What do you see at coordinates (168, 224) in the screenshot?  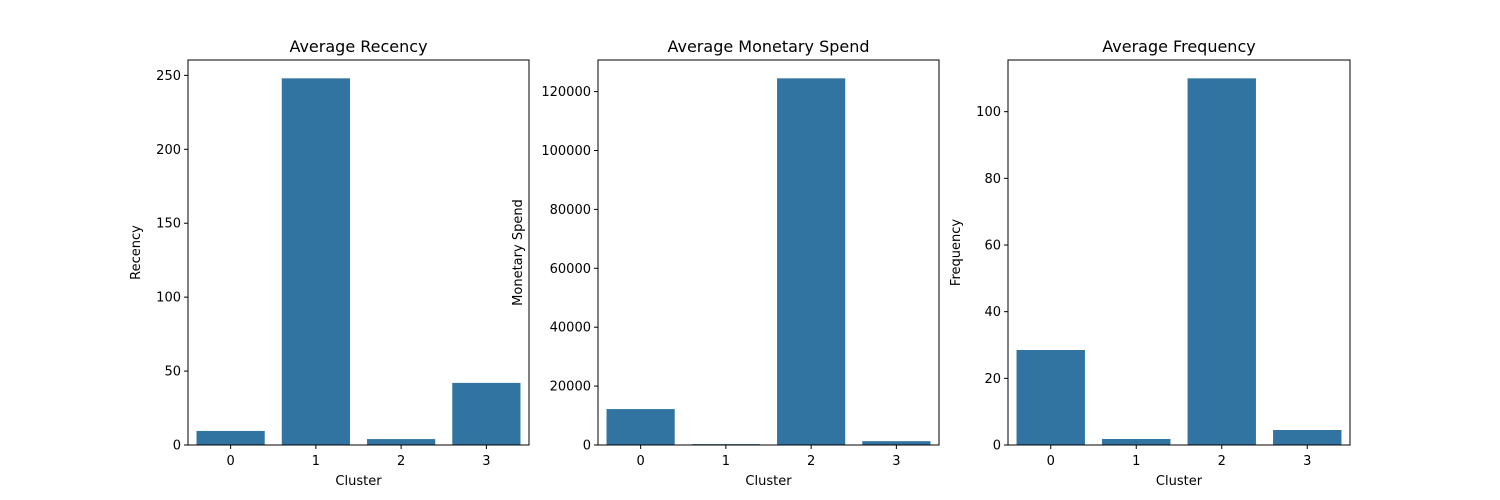 I see `y-tick-label: 150` at bounding box center [168, 224].